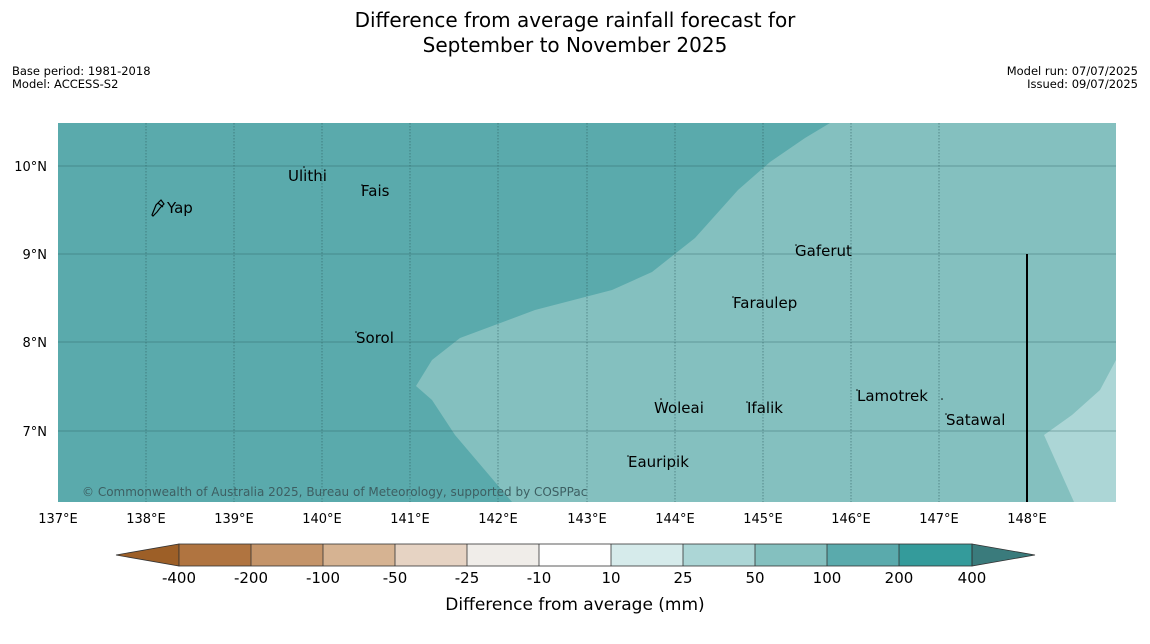  I want to click on meta-right: Model run: 07/07/2025 Issued: 09/07/2025, so click(1072, 78).